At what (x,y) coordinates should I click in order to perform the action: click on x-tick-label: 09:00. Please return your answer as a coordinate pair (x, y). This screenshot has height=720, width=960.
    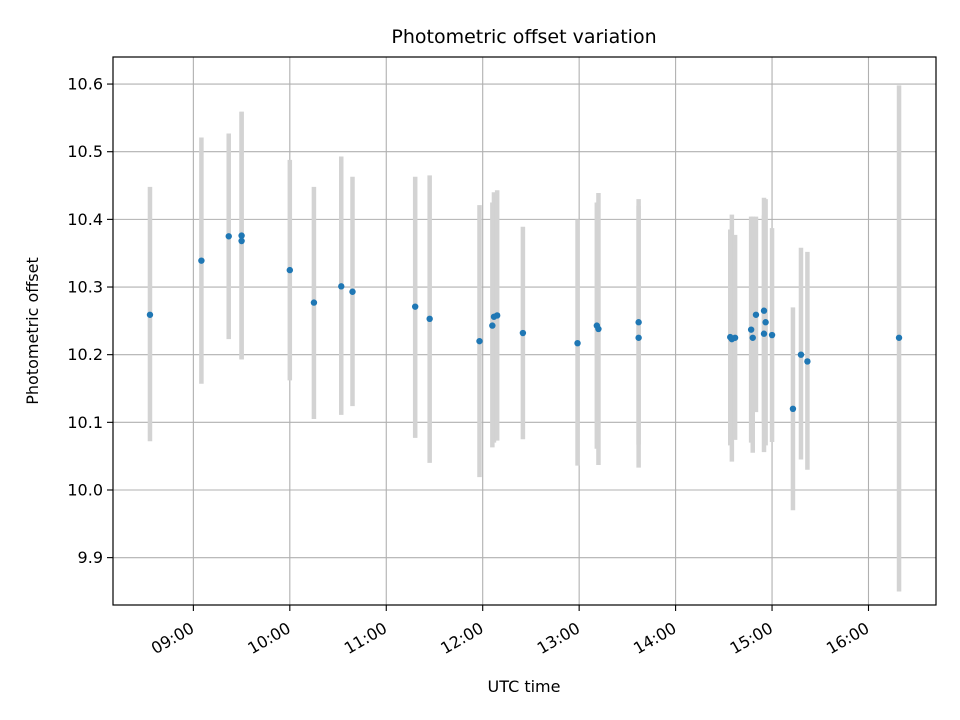
    Looking at the image, I should click on (172, 638).